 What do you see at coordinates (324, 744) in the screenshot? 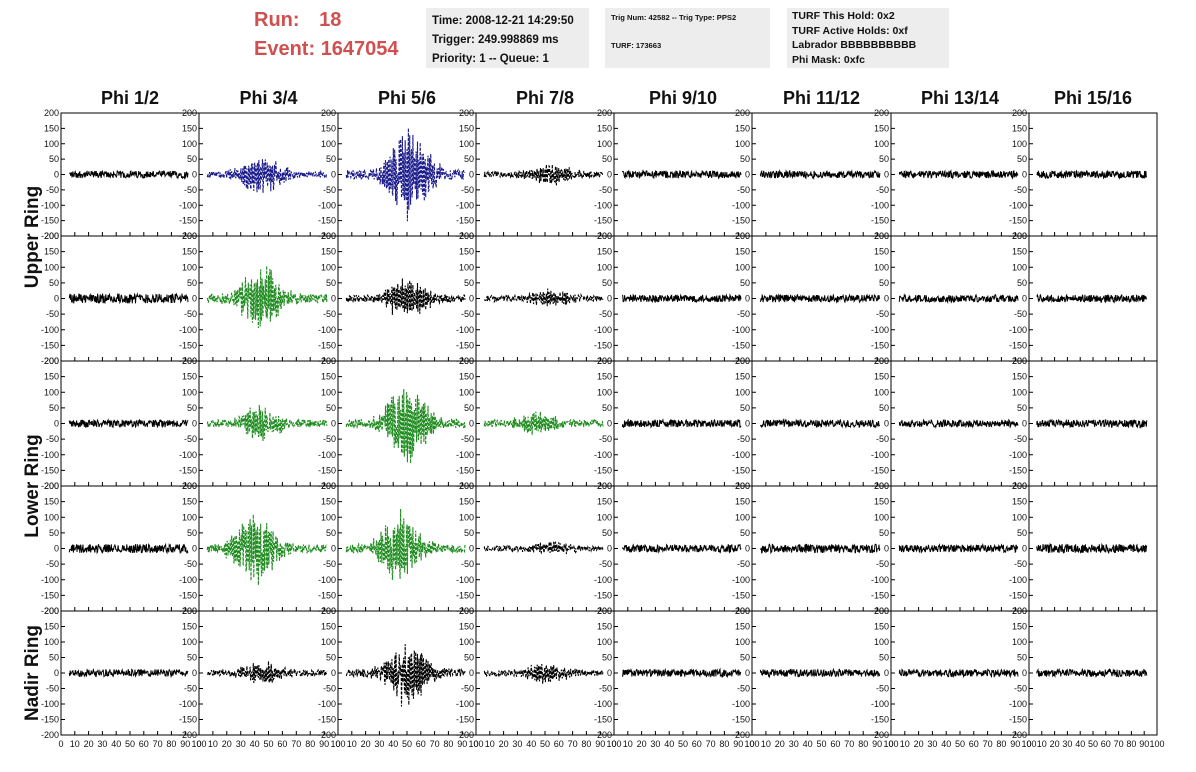
I see `x-tick-label: 90` at bounding box center [324, 744].